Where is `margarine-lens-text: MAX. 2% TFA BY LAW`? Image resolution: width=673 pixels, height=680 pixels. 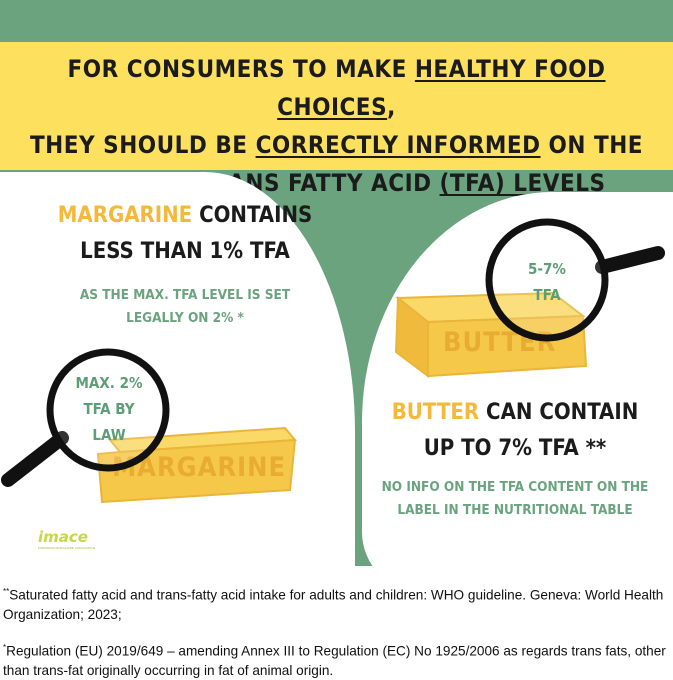
margarine-lens-text: MAX. 2% TFA BY LAW is located at coordinates (109, 409).